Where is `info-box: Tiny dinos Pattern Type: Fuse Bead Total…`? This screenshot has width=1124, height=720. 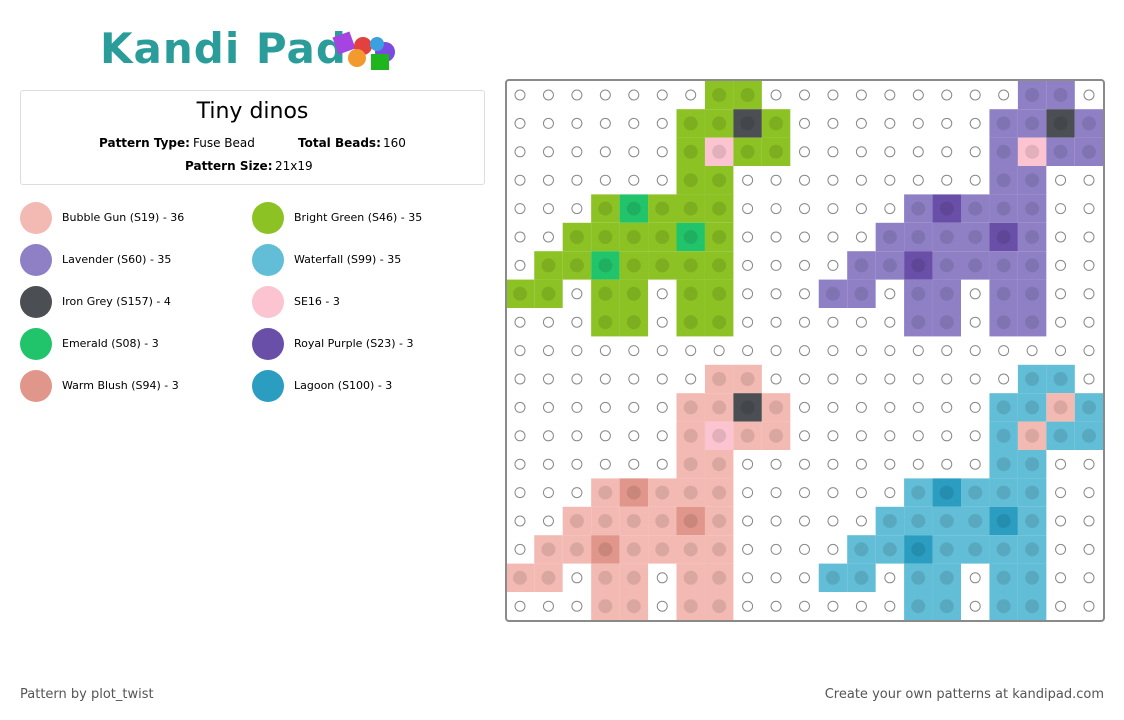 info-box: Tiny dinos Pattern Type: Fuse Bead Total… is located at coordinates (252, 137).